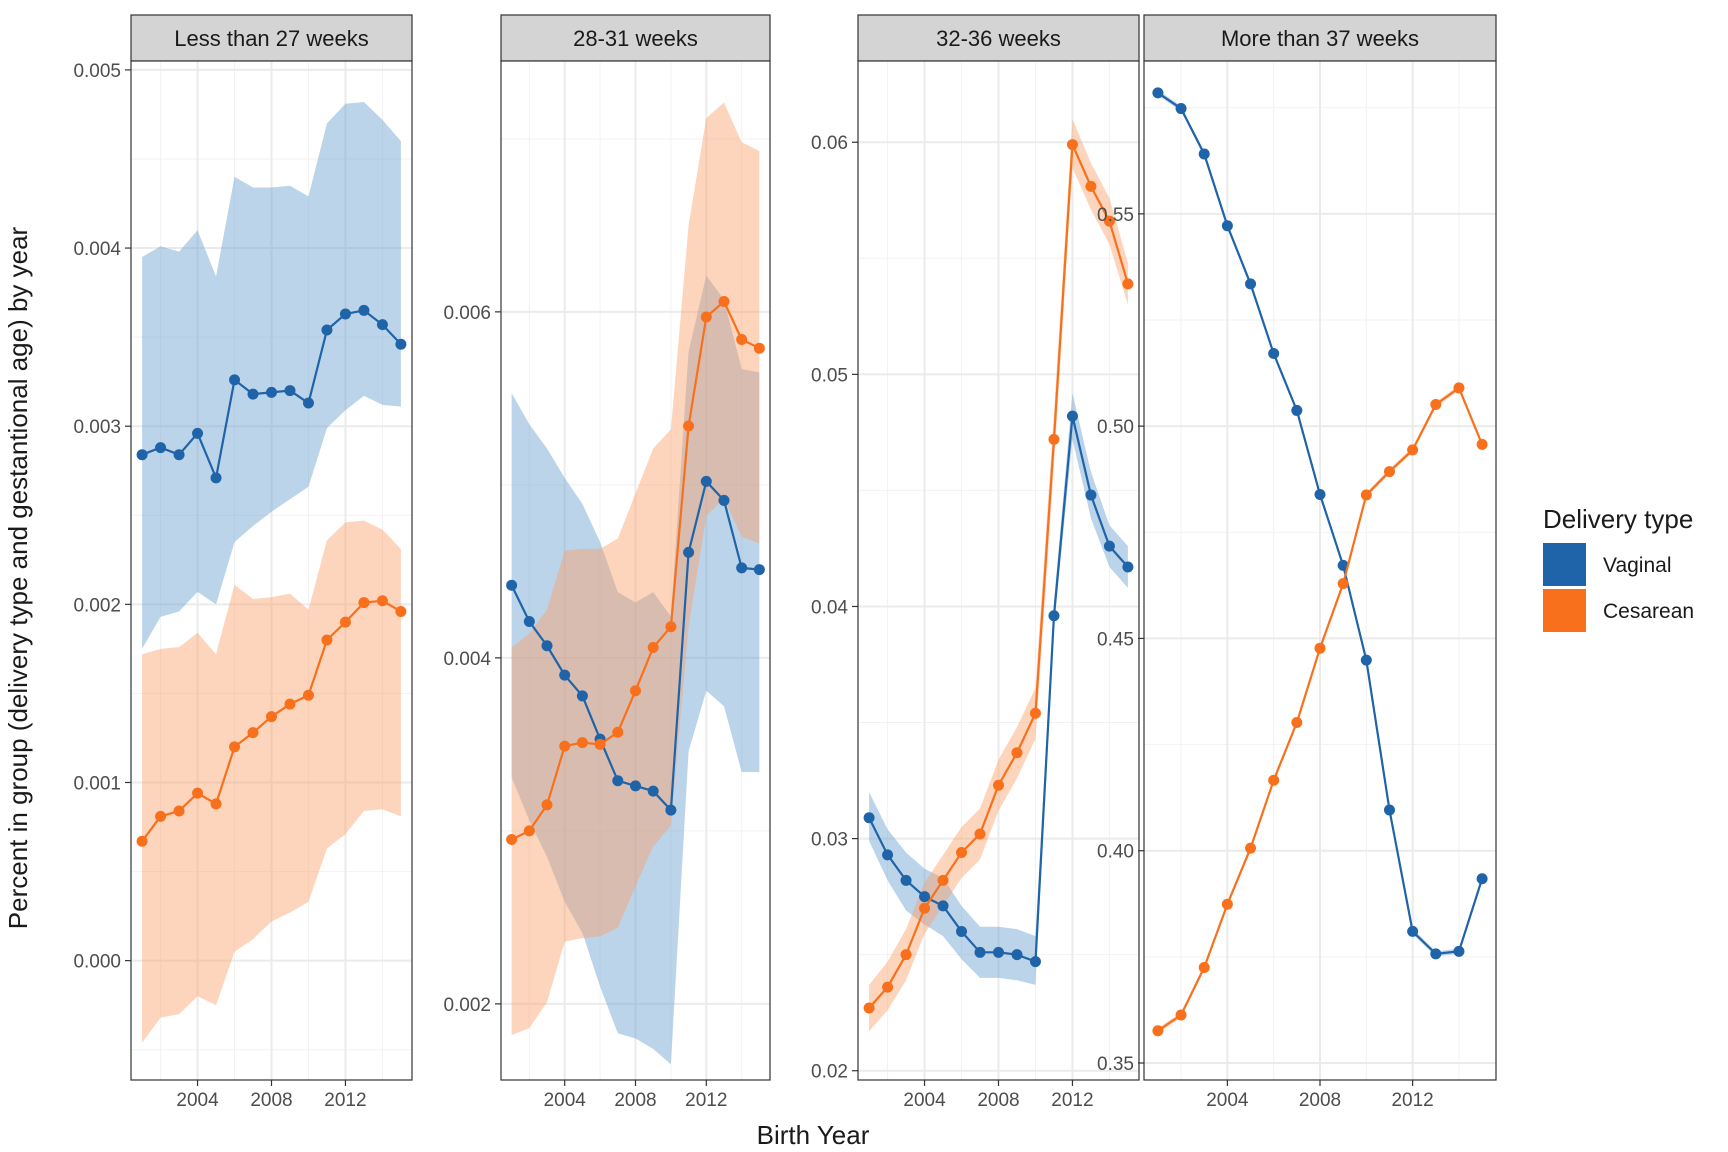  What do you see at coordinates (1618, 519) in the screenshot?
I see `legend-title: Delivery type` at bounding box center [1618, 519].